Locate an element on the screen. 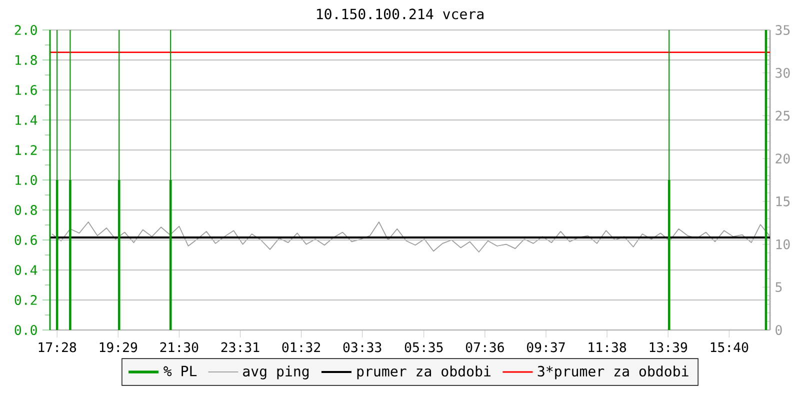 Image resolution: width=800 pixels, height=400 pixels. y-tick-label: 1.6 is located at coordinates (26, 90).